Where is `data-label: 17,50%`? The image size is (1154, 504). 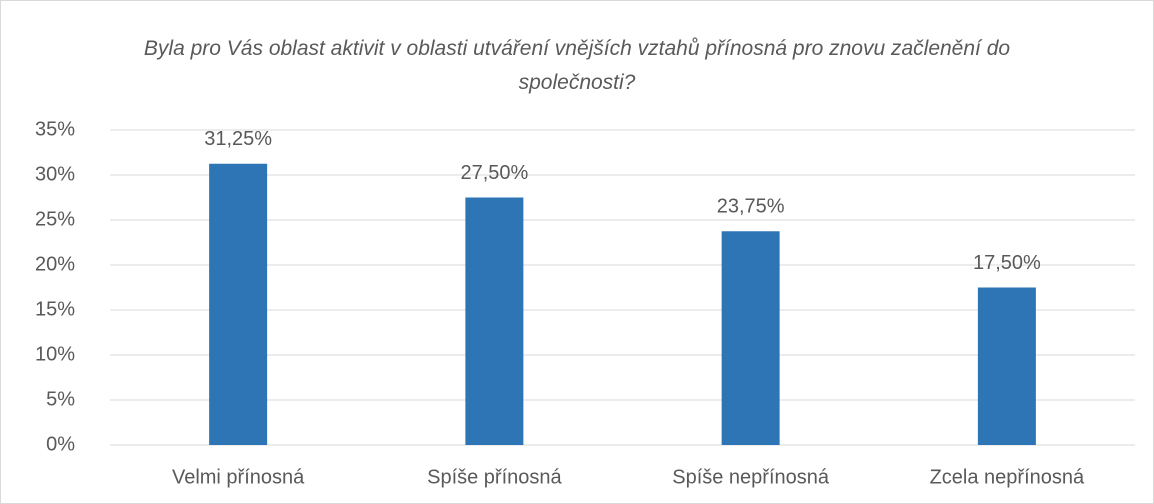
data-label: 17,50% is located at coordinates (1007, 263).